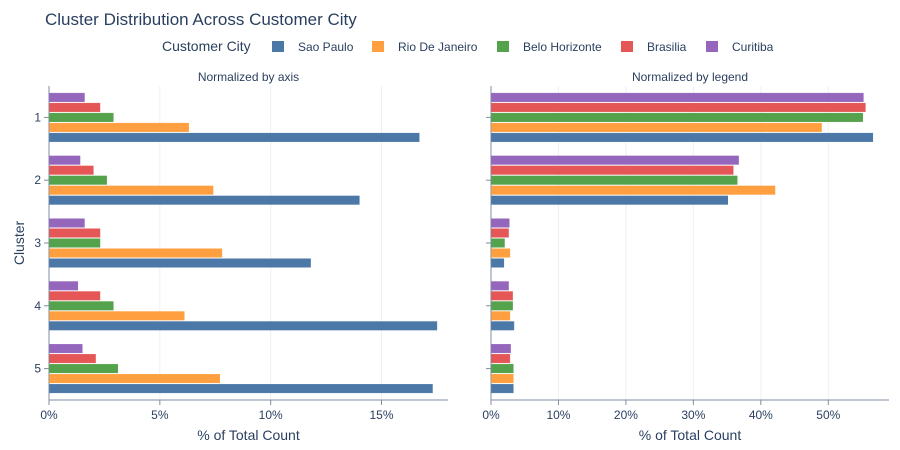  What do you see at coordinates (37, 369) in the screenshot?
I see `y-tick-label: 5` at bounding box center [37, 369].